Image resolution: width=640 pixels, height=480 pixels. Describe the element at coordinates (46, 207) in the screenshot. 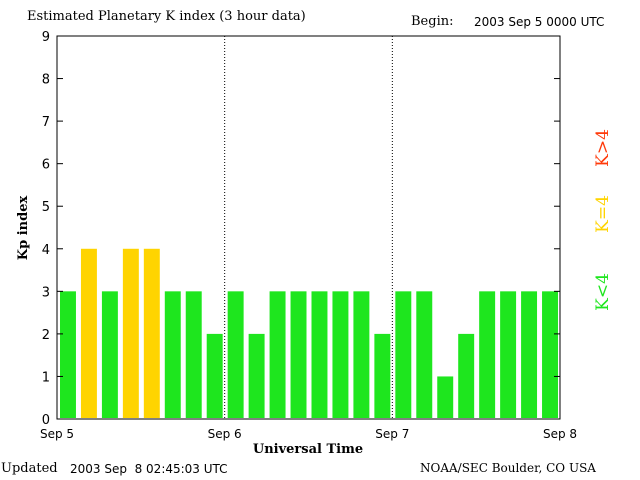

I see `y-tick-label: 5` at that location.